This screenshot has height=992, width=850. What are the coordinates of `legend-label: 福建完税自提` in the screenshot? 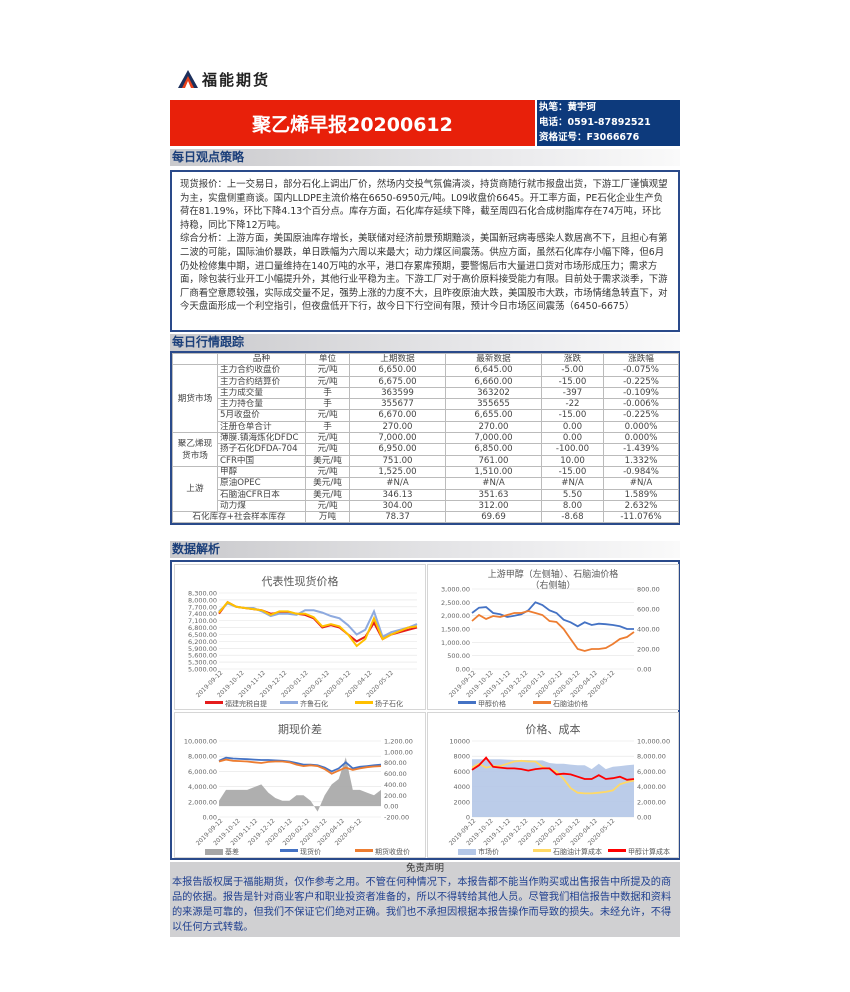 It's located at (246, 703).